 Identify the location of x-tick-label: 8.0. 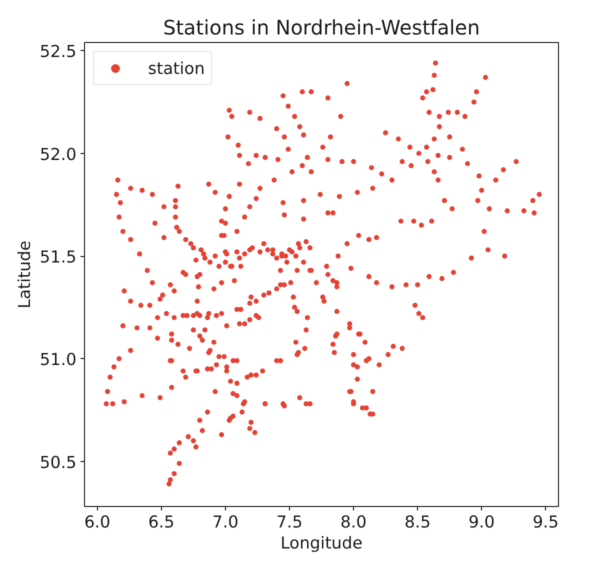
(353, 522).